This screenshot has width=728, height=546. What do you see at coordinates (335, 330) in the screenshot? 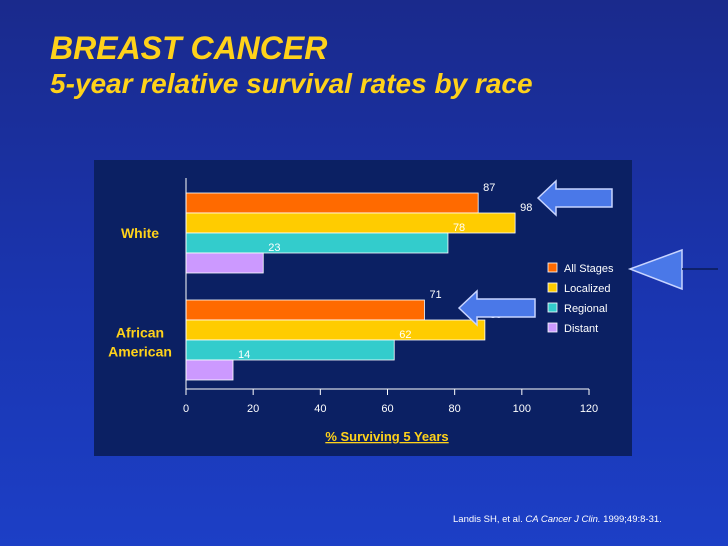
I see `bar-african-american-localized` at bounding box center [335, 330].